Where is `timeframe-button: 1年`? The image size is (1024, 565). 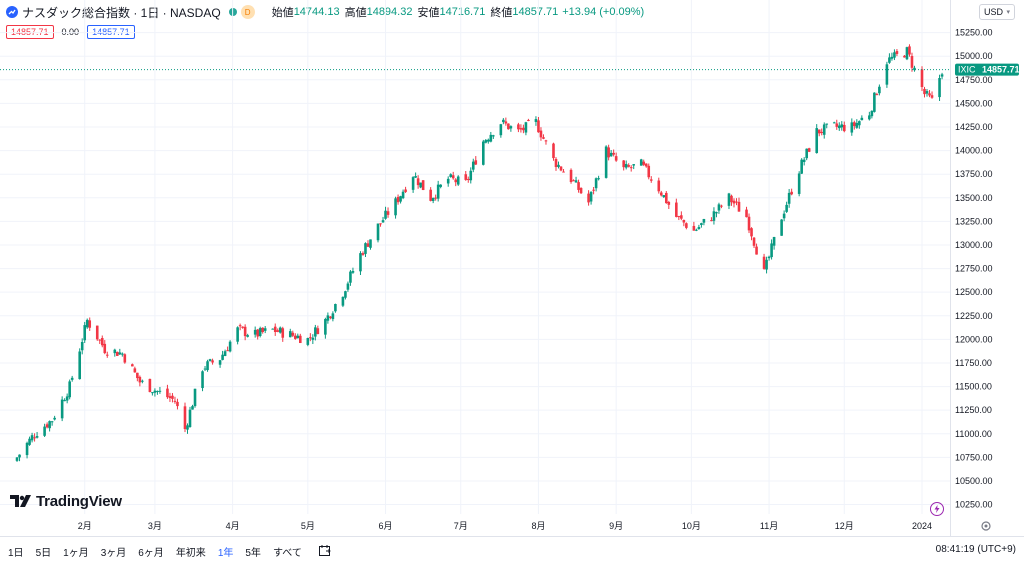
timeframe-button: 1年 is located at coordinates (225, 553).